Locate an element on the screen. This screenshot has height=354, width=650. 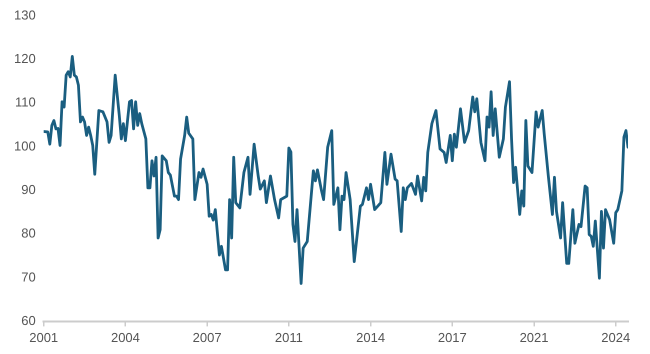
y-tick-label: 100 is located at coordinates (25, 146).